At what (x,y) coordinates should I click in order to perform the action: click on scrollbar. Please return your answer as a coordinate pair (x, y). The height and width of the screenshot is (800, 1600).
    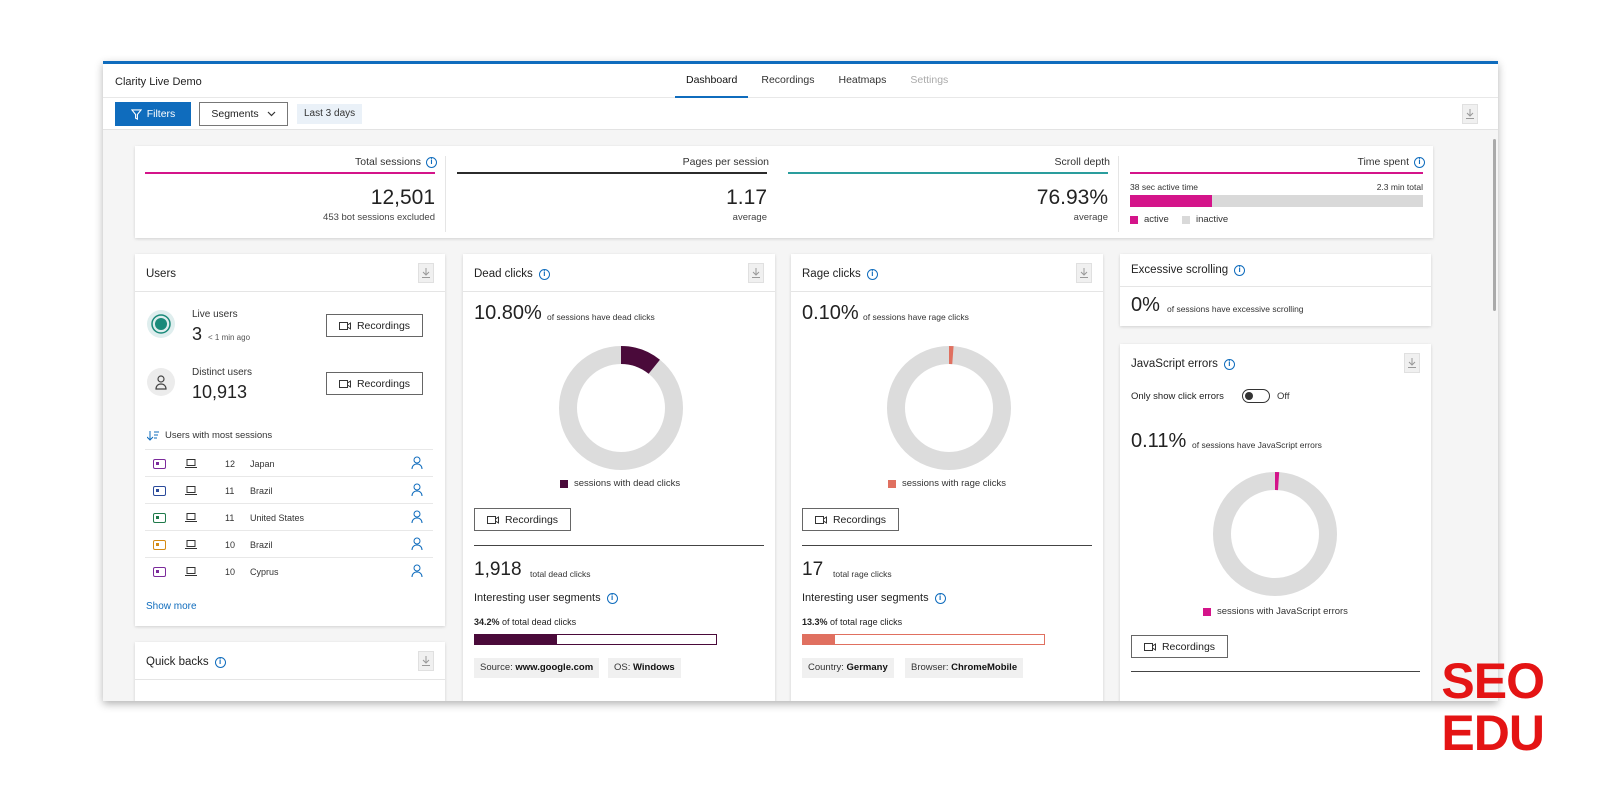
    Looking at the image, I should click on (1494, 225).